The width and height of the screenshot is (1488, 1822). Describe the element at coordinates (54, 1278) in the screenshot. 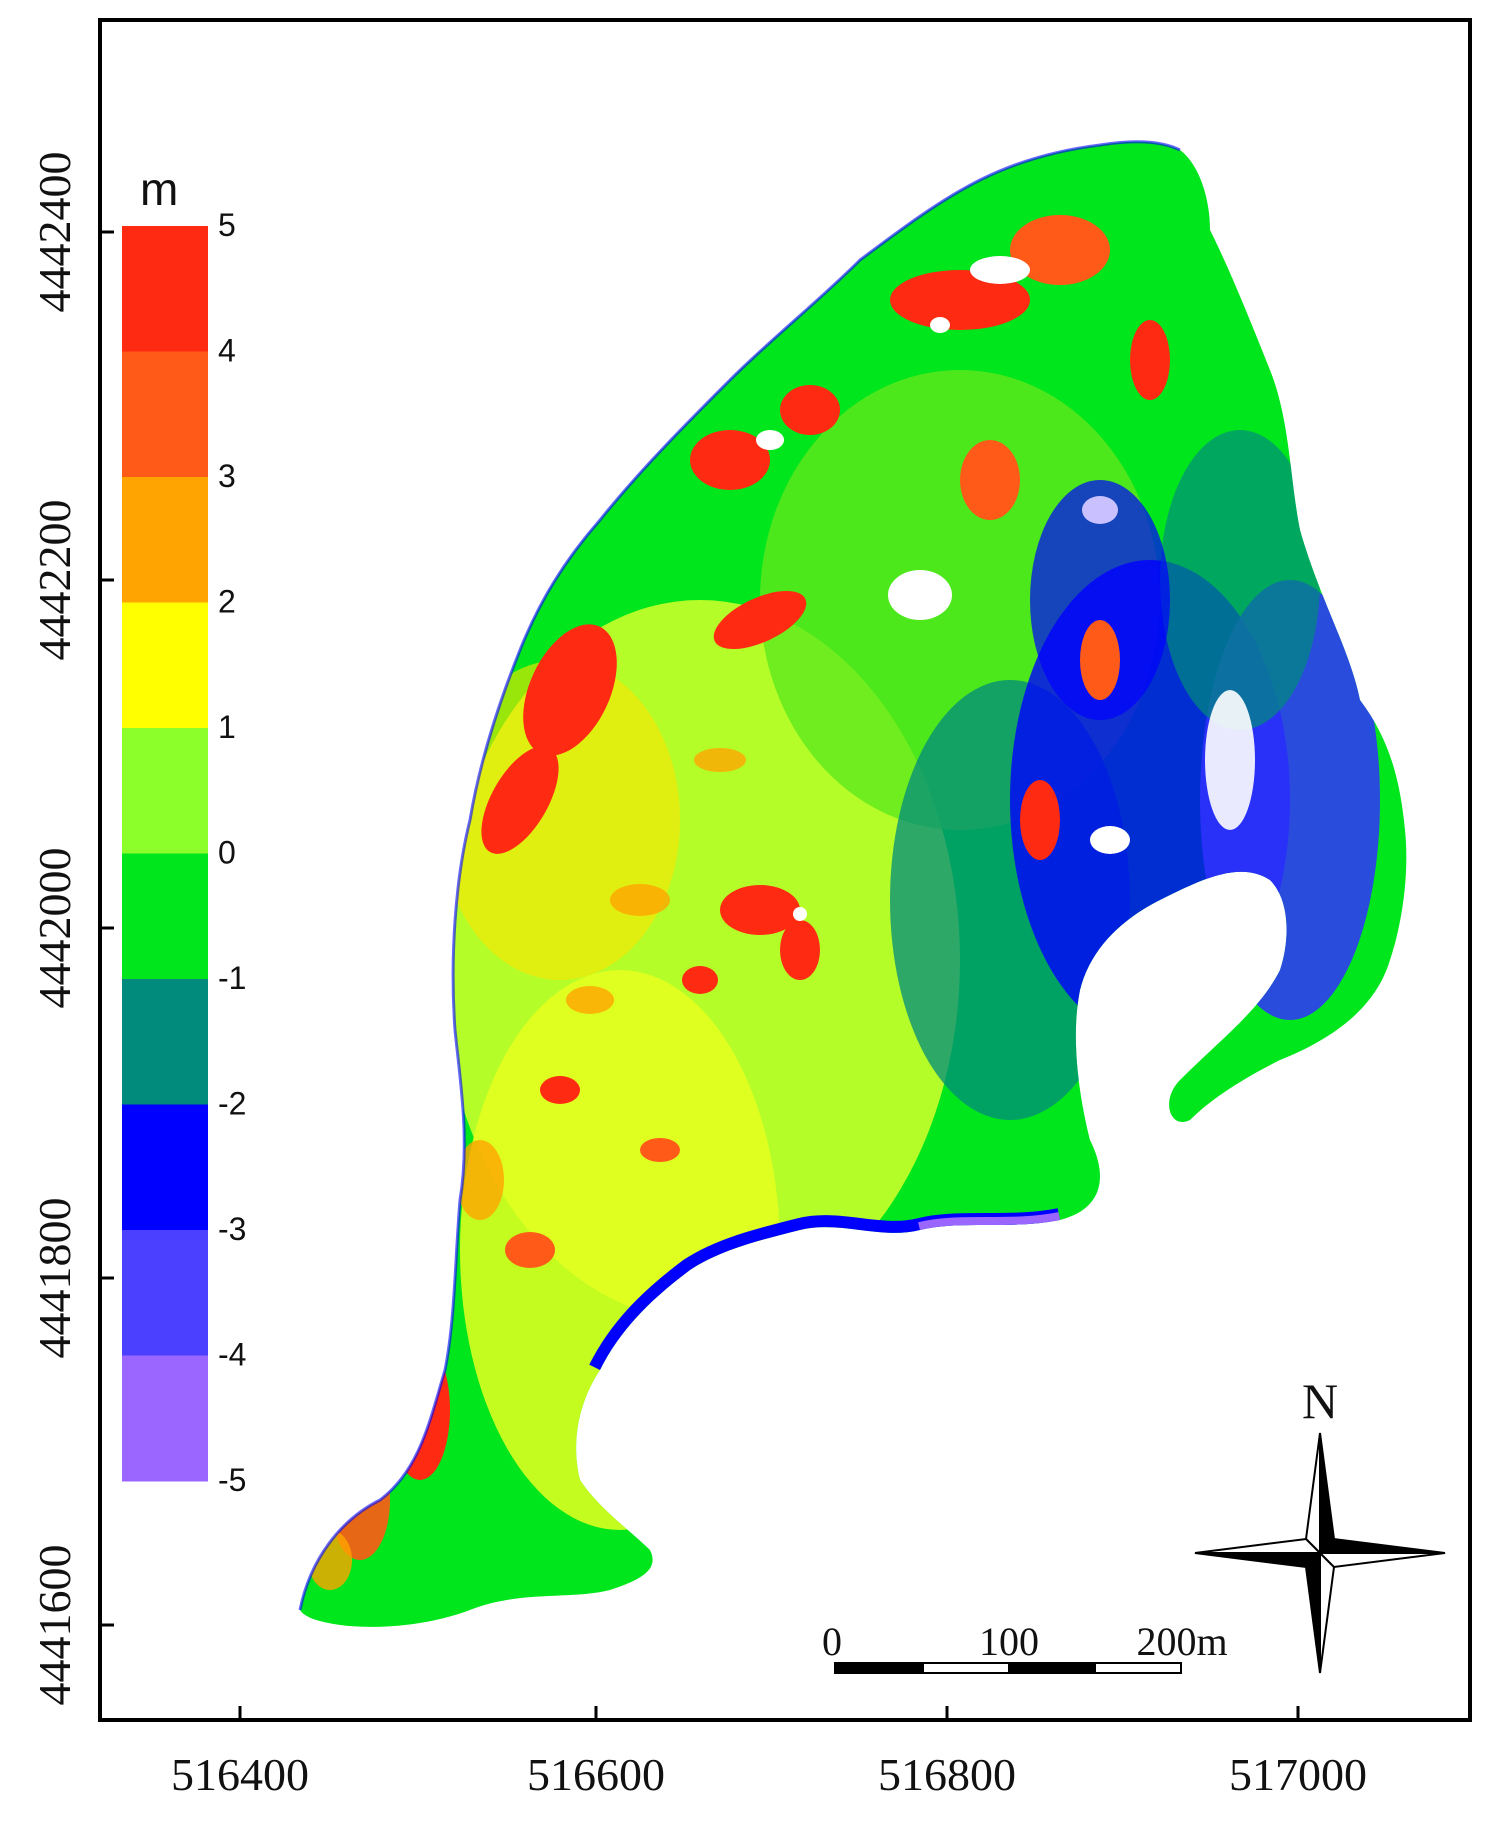

I see `y-tick-label: 4441800` at that location.